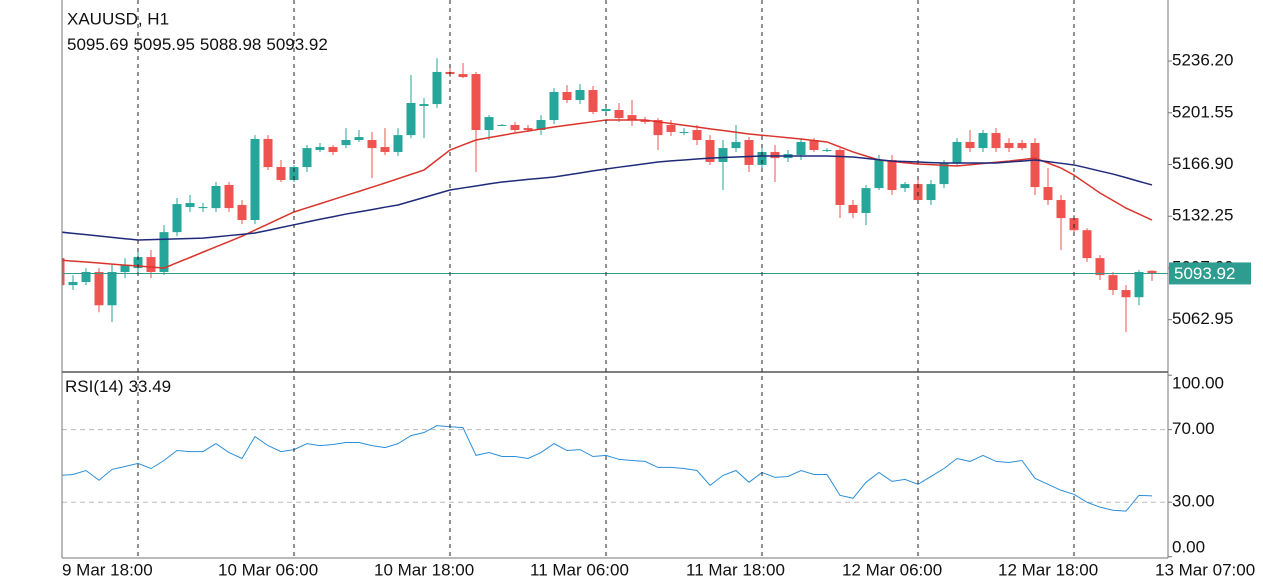 The width and height of the screenshot is (1263, 585). What do you see at coordinates (1202, 163) in the screenshot?
I see `y-tick-label: 5166.90` at bounding box center [1202, 163].